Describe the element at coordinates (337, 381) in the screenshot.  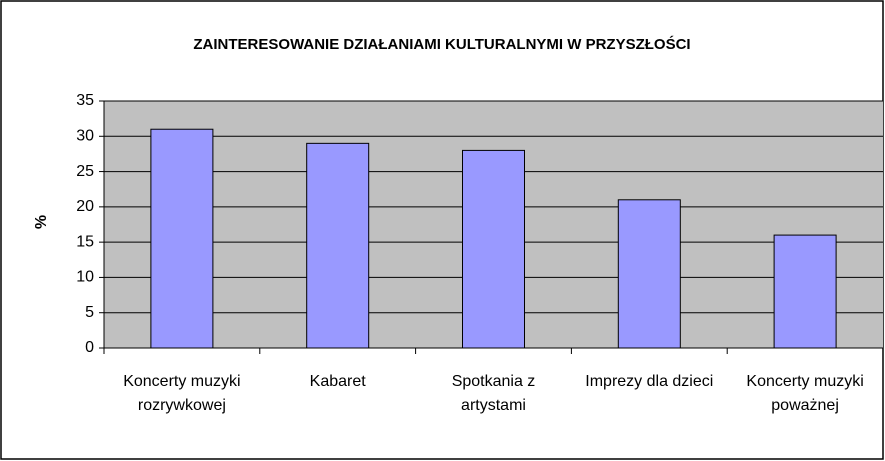
I see `x-tick-label: Kabaret` at that location.